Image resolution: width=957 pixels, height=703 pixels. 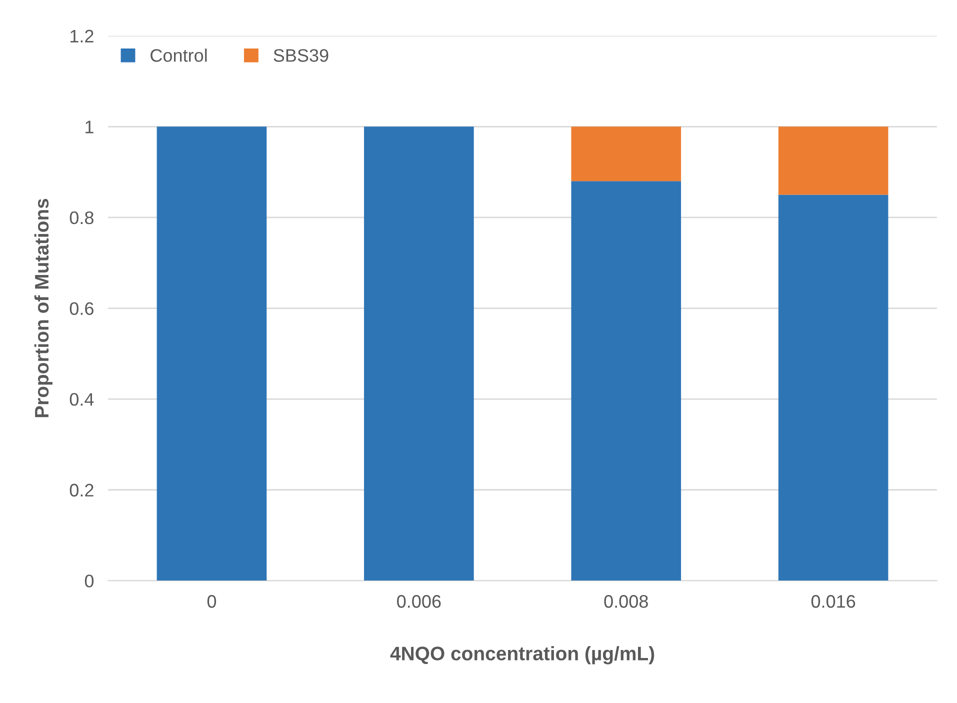 I want to click on x-tick-label: 0.006, so click(x=419, y=601).